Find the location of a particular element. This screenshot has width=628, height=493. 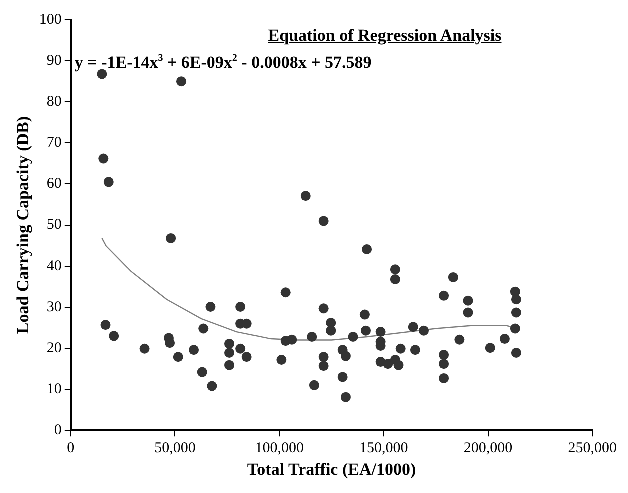

y-tick-label: 90 is located at coordinates (54, 61).